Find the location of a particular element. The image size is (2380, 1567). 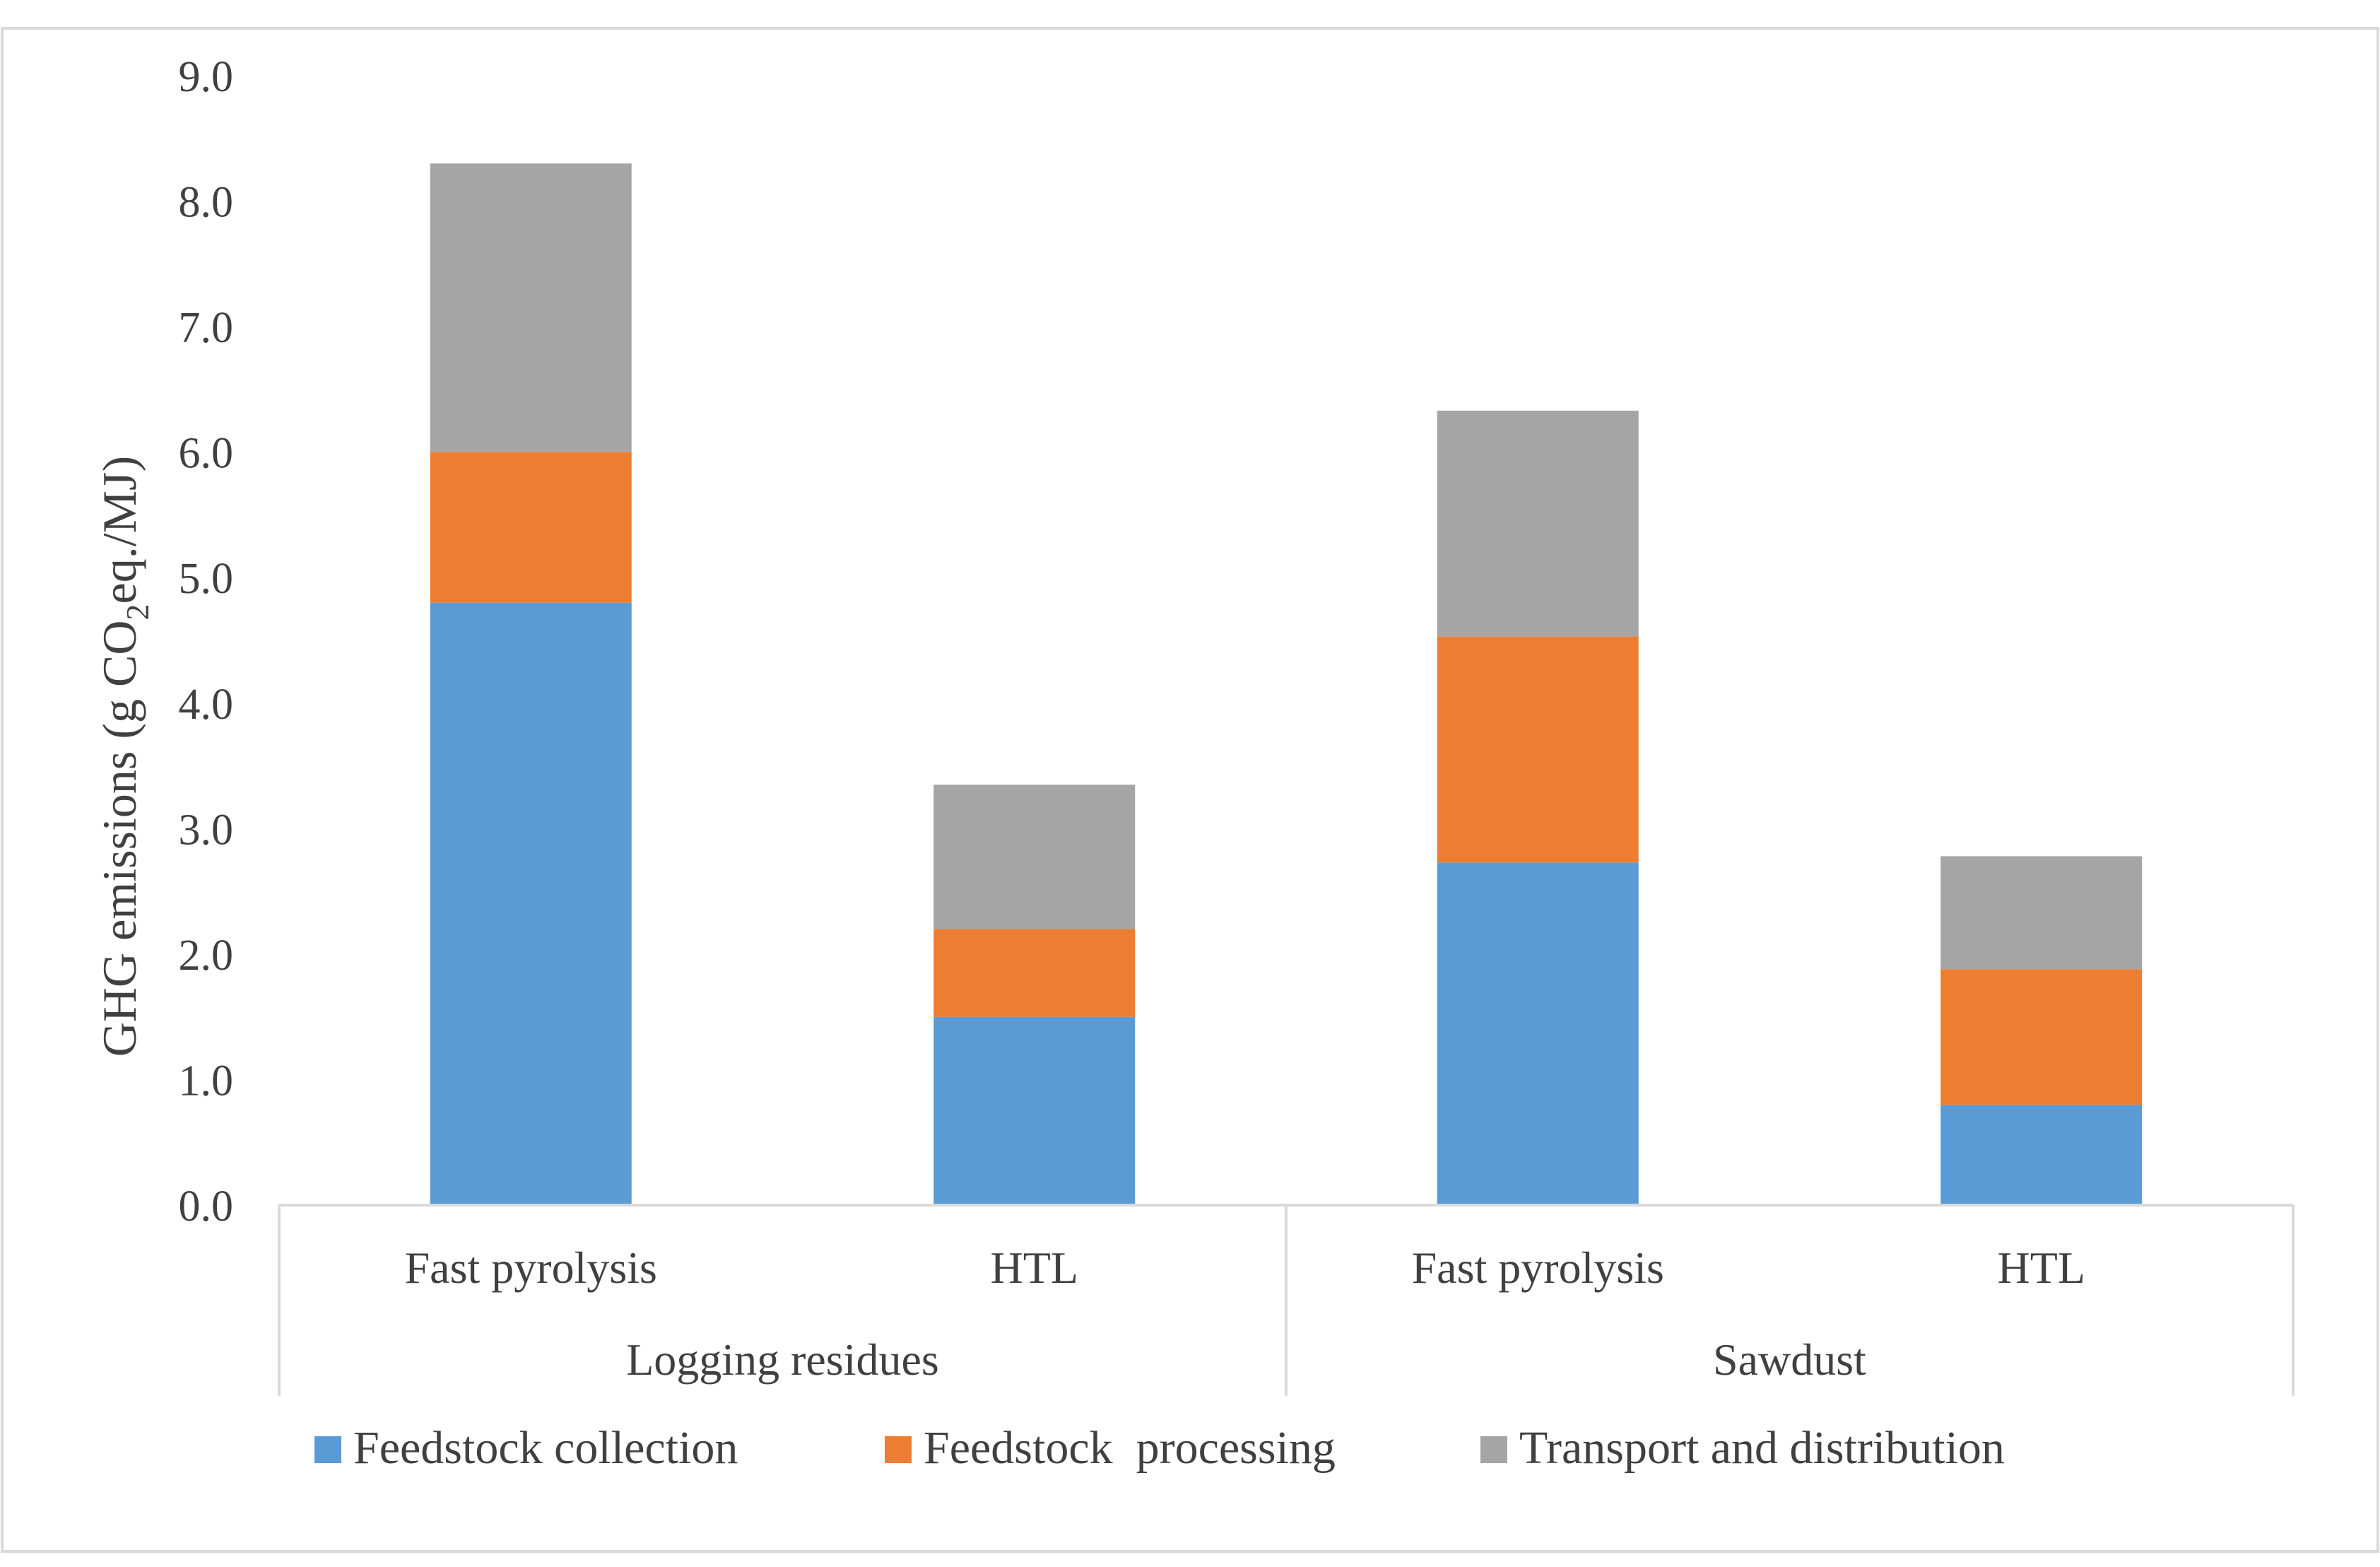

y-tick-label: 6.0 is located at coordinates (207, 454).